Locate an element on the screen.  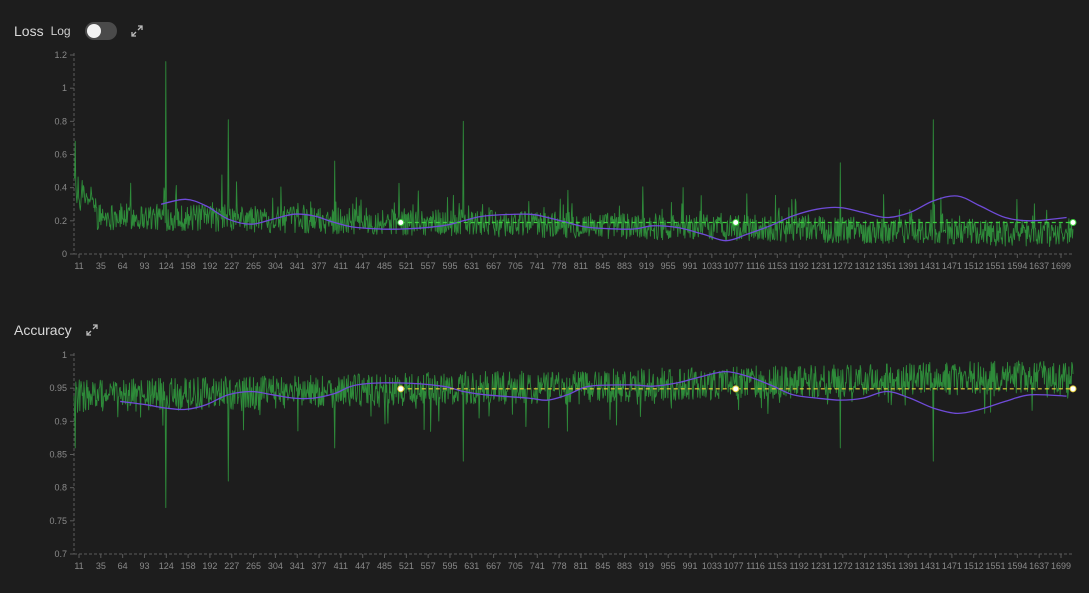
x-tick: 1116 is located at coordinates (755, 262).